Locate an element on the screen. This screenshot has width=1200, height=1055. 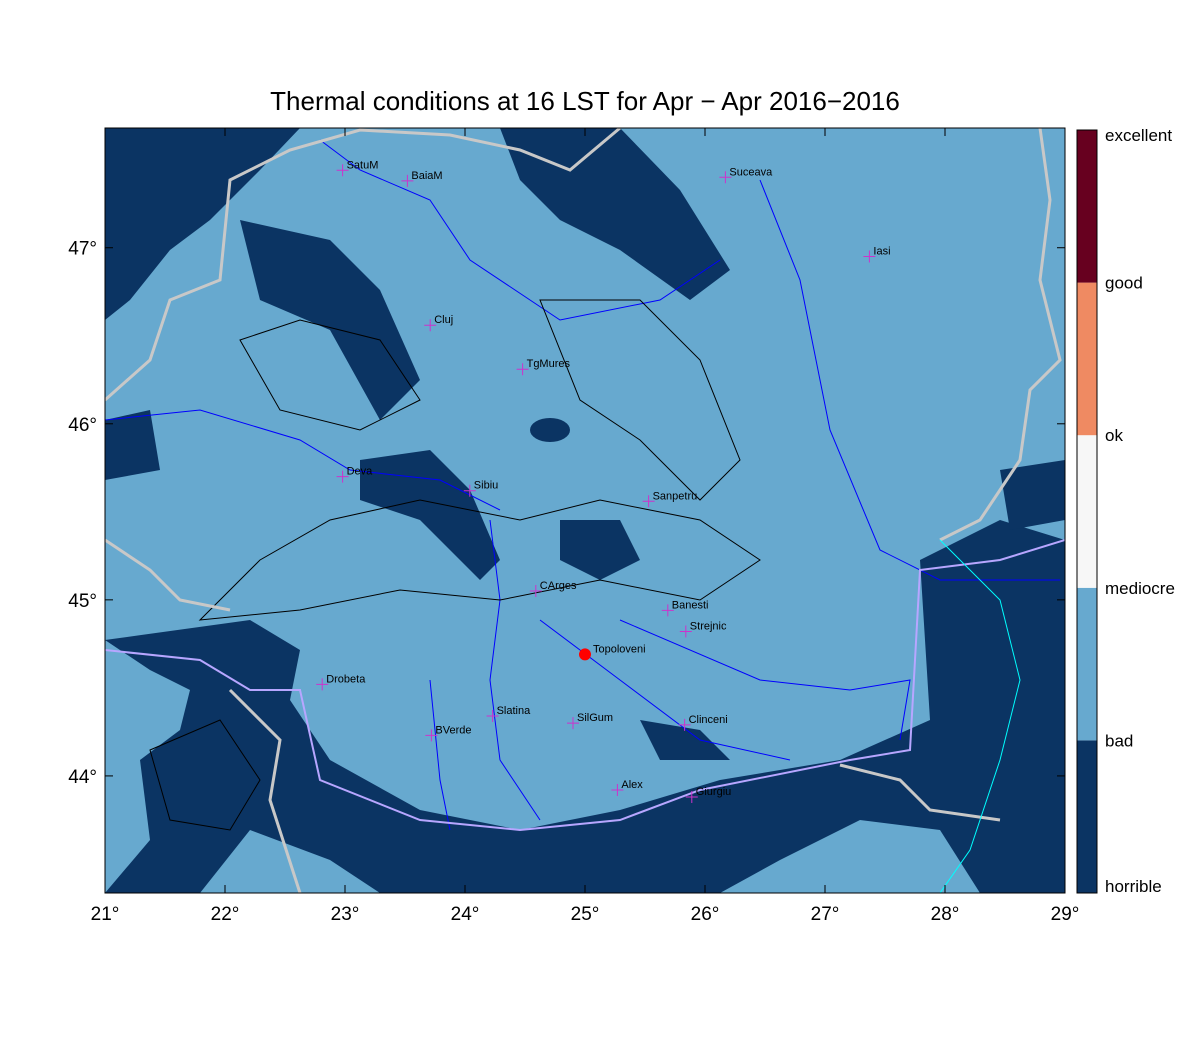
coastline is located at coordinates (980, 716).